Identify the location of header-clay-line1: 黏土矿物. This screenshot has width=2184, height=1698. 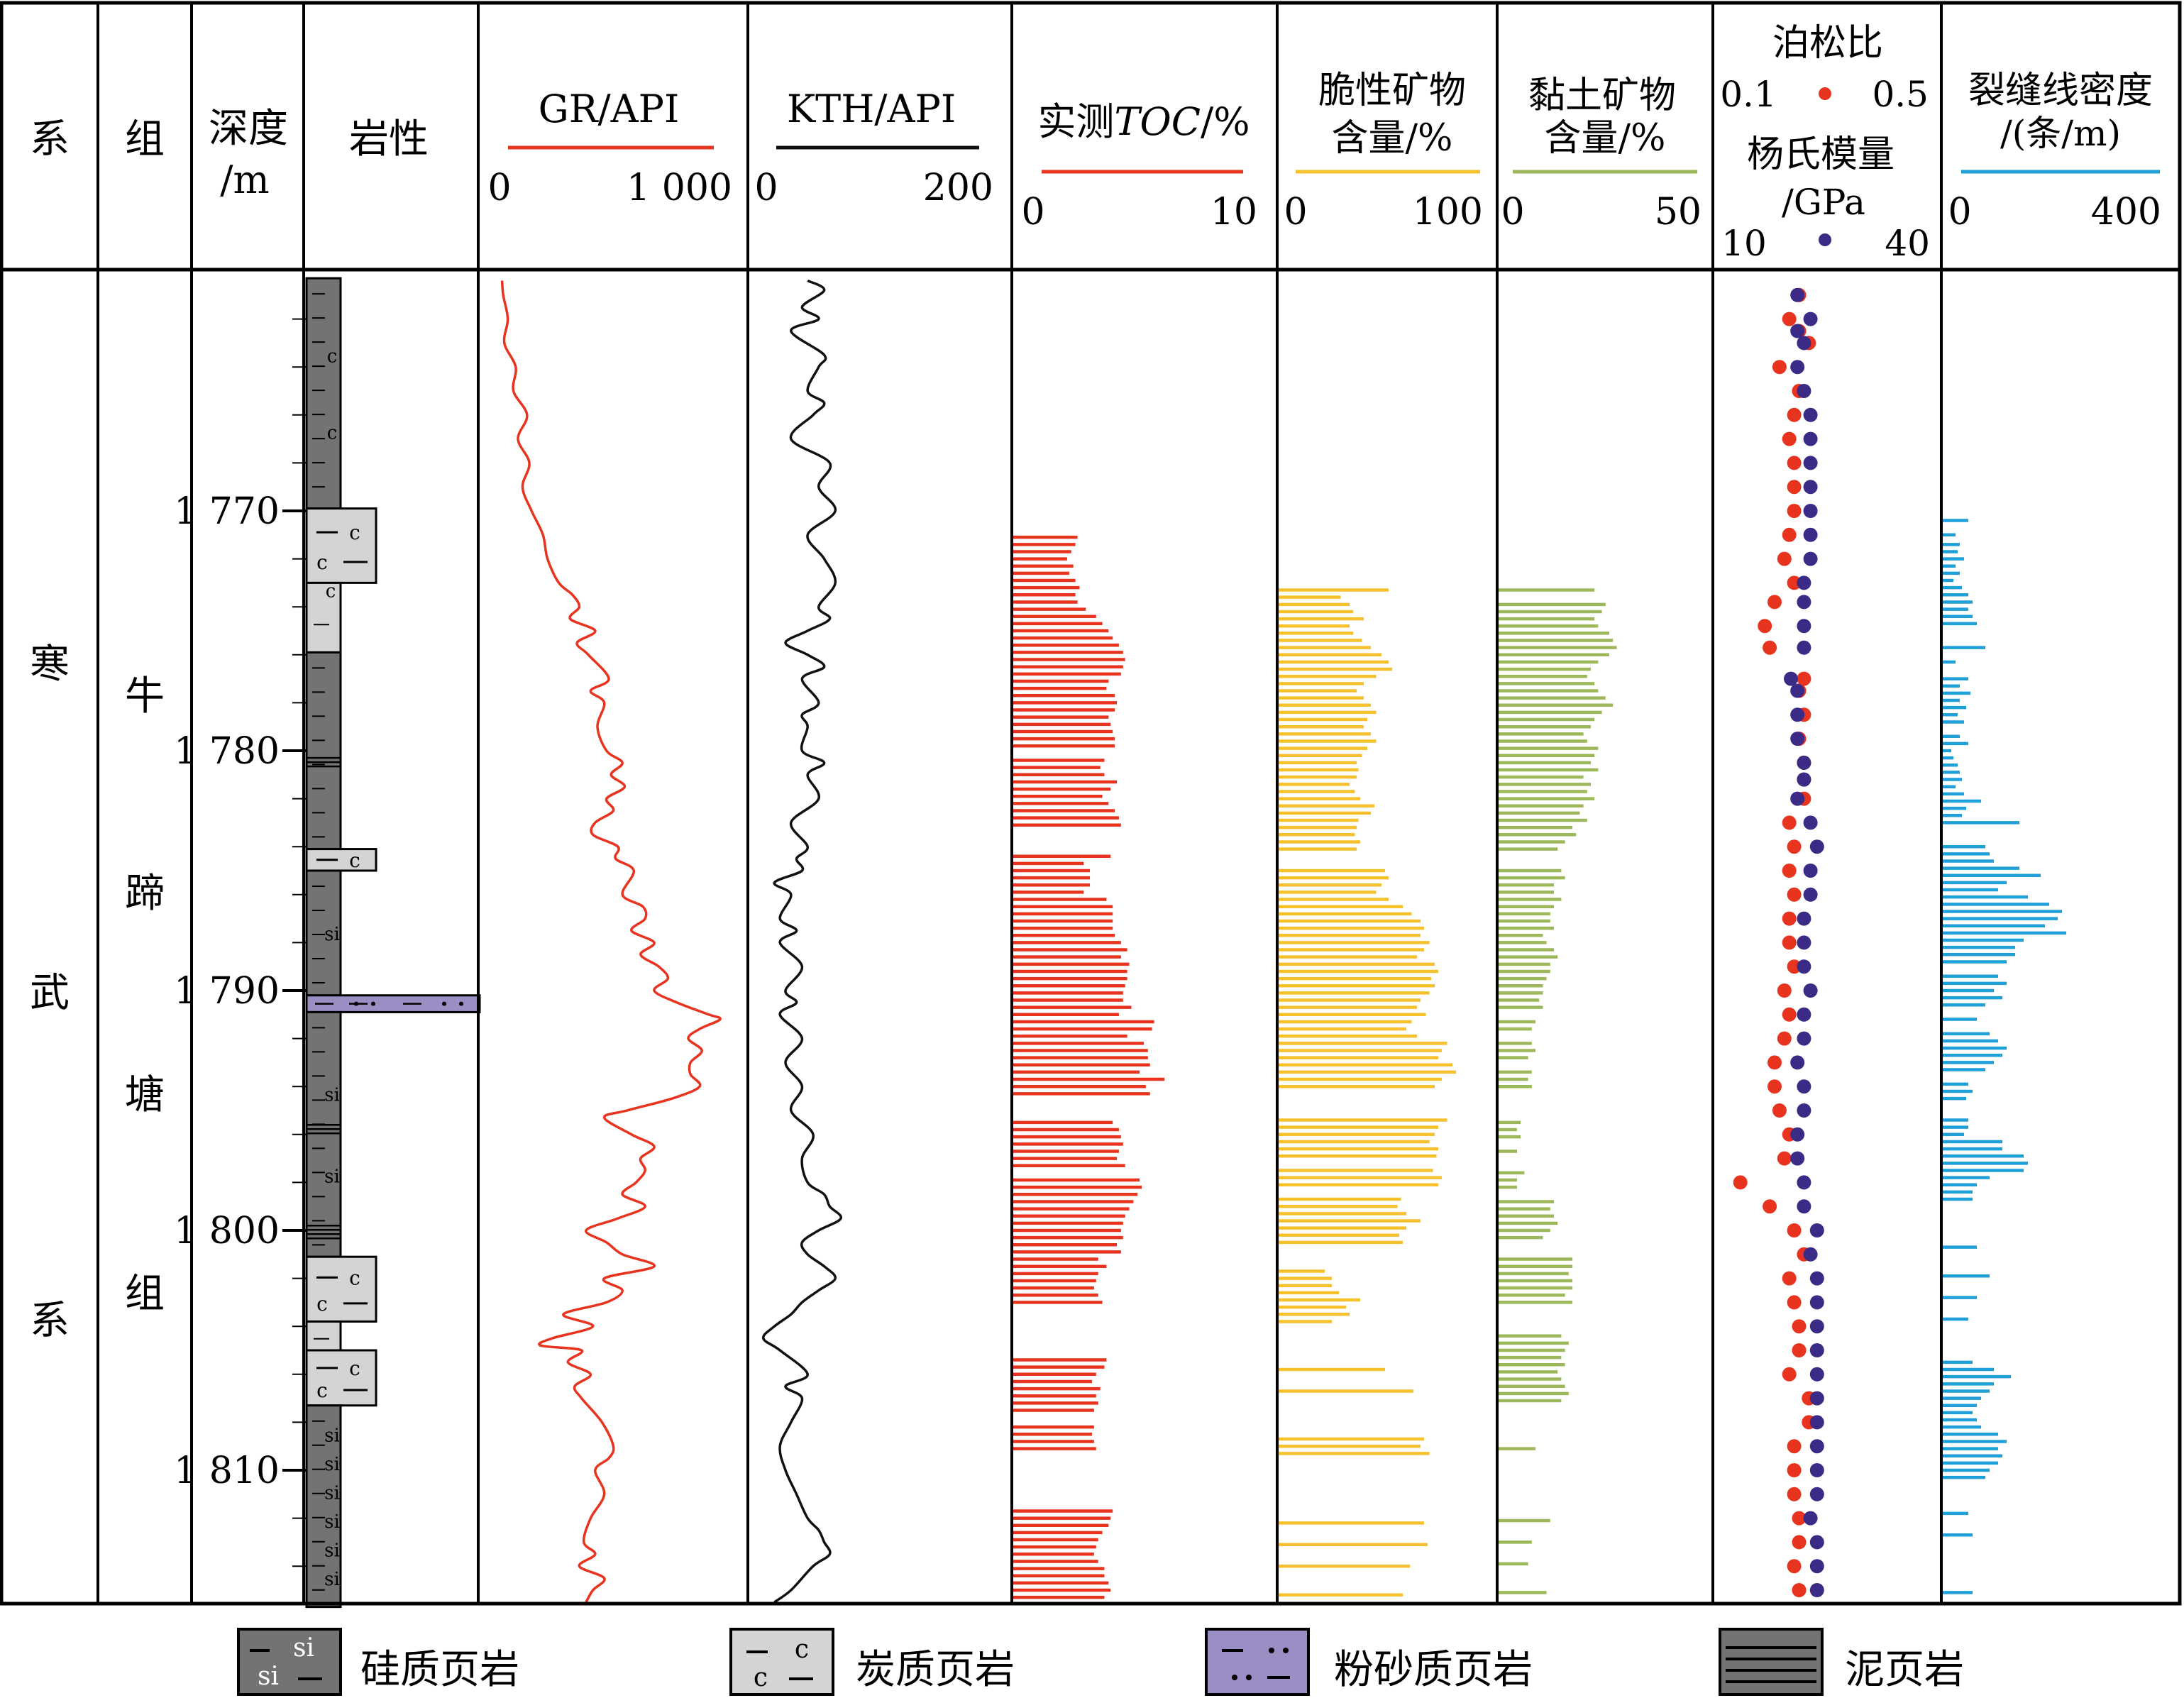
(1602, 96).